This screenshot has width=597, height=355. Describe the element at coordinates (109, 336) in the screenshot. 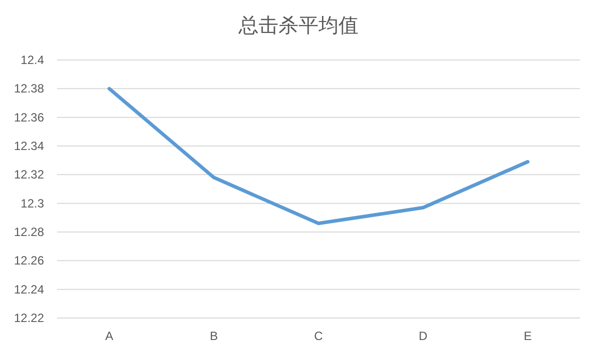

I see `x-tick-label: A` at that location.